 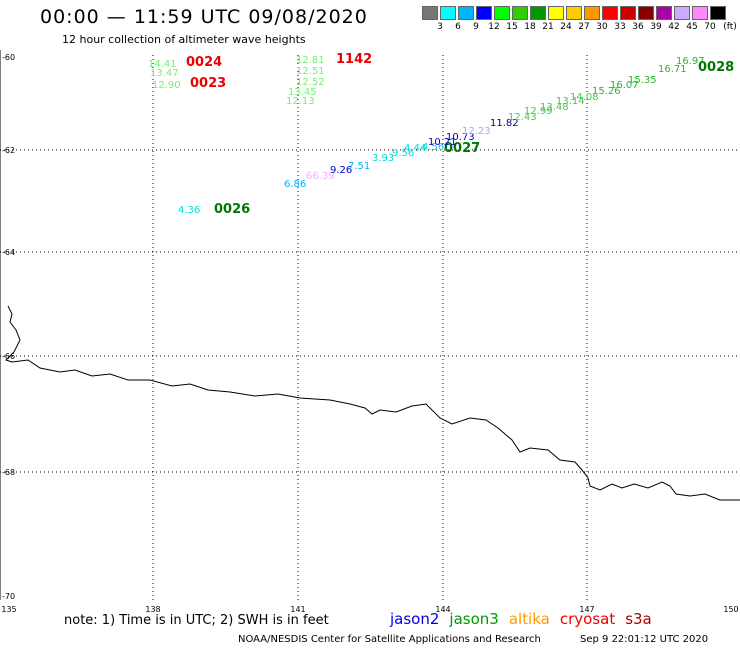 What do you see at coordinates (189, 210) in the screenshot?
I see `wave-height-value: 4.36` at bounding box center [189, 210].